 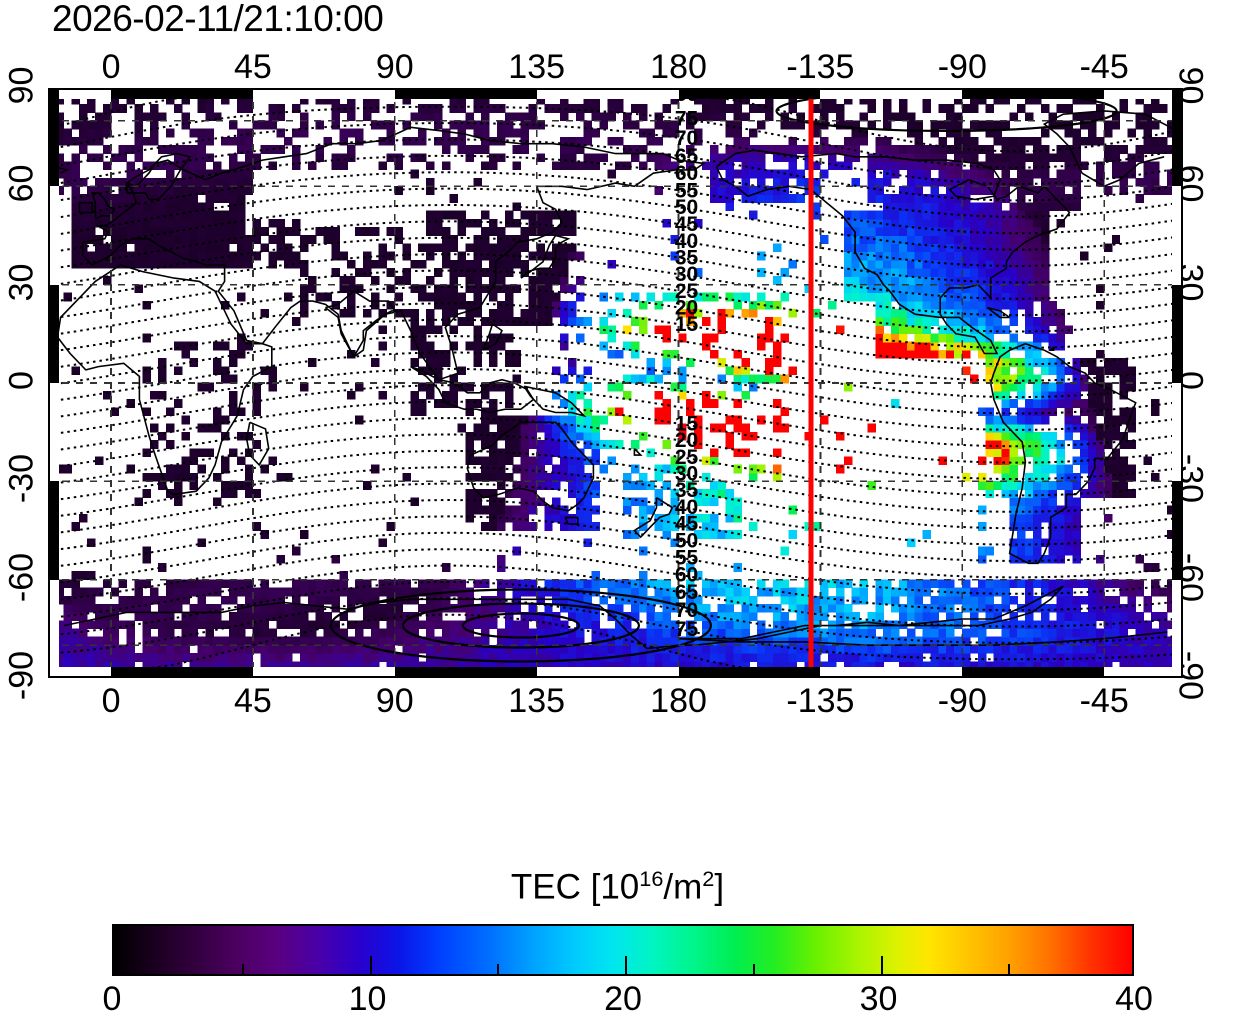 I want to click on colorbar-title-exponent: 16, so click(x=651, y=878).